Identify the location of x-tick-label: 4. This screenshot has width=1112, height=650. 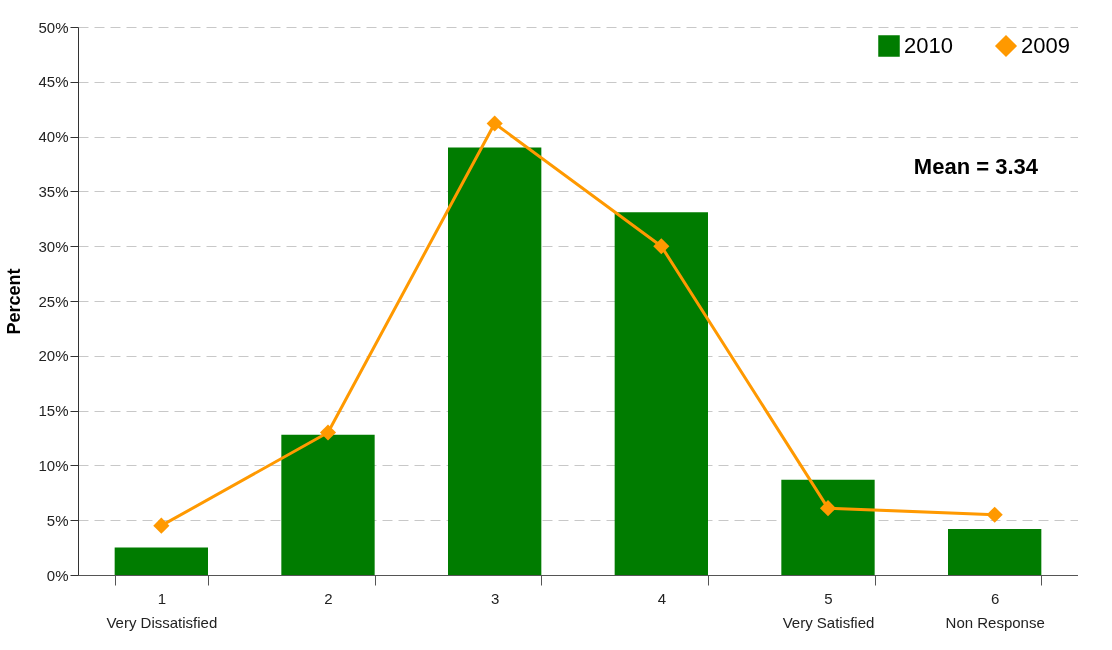
(662, 598).